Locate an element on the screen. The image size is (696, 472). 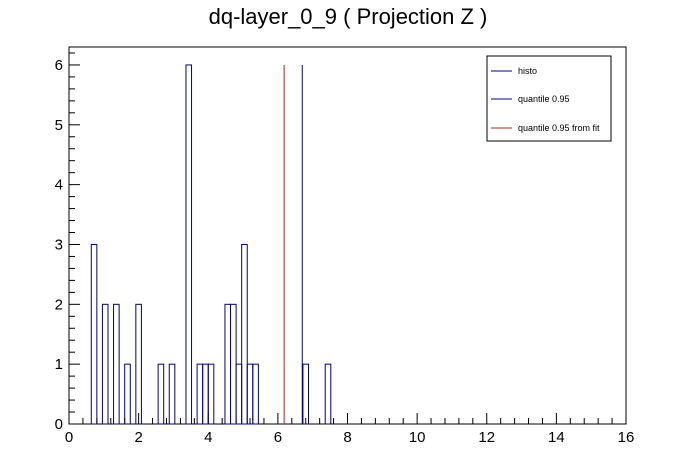
x-tick-label: 0 is located at coordinates (69, 437).